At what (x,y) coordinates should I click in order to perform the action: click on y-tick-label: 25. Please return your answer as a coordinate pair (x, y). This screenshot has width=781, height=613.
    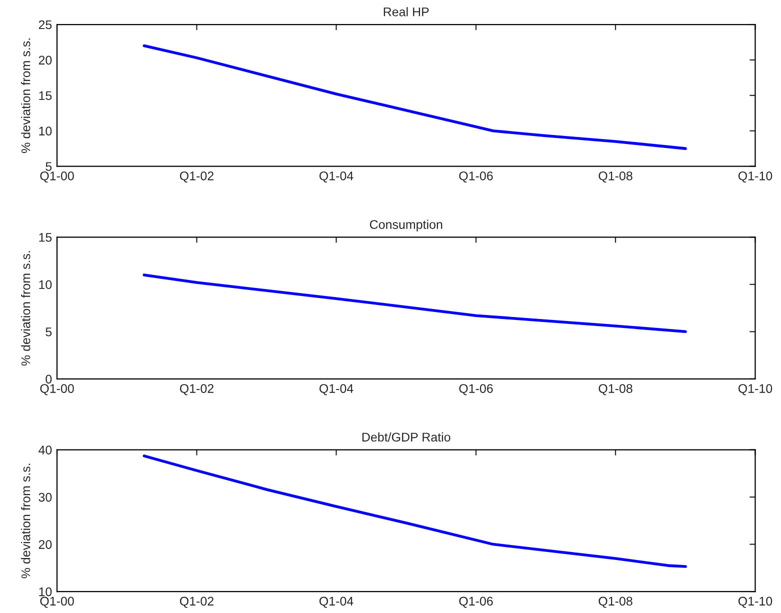
    Looking at the image, I should click on (45, 25).